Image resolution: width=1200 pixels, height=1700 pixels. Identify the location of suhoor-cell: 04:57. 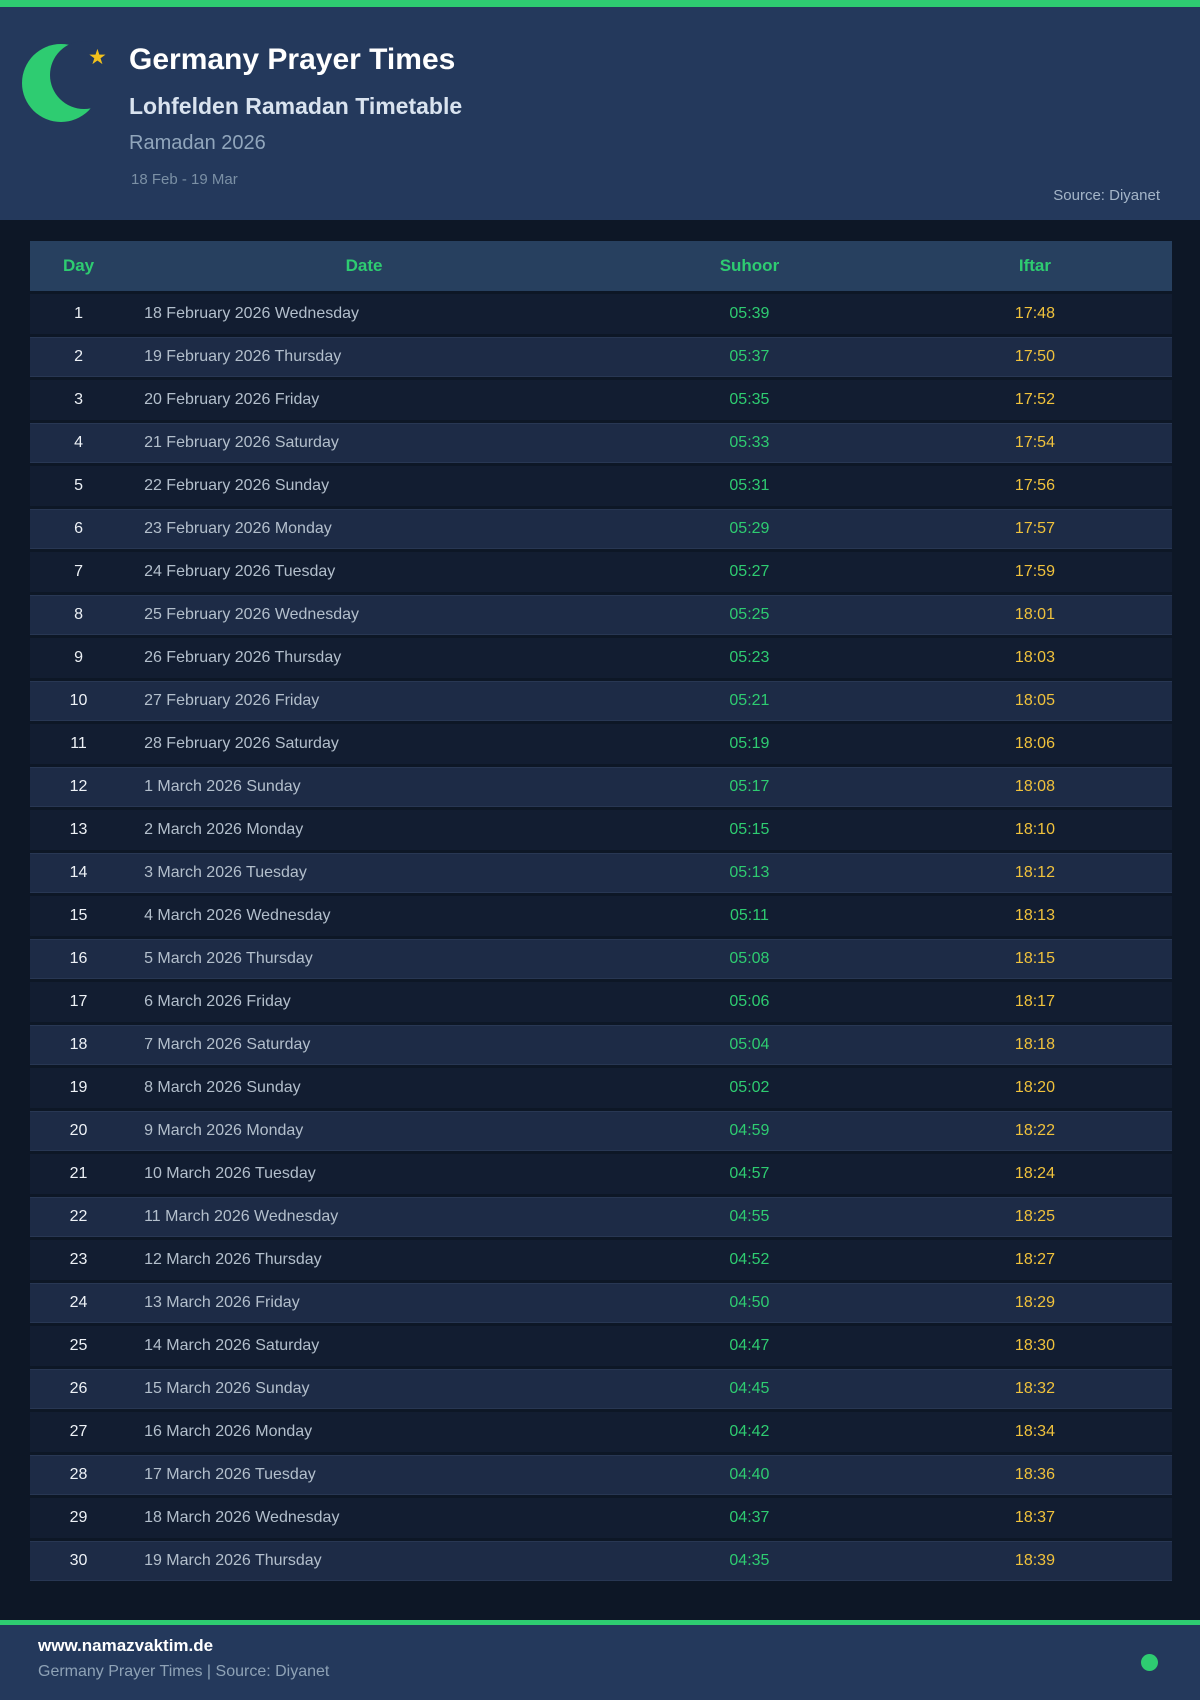
(749, 1174).